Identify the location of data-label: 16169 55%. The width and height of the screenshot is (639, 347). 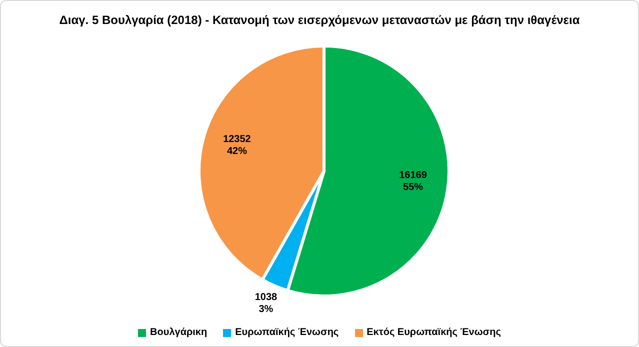
(413, 182).